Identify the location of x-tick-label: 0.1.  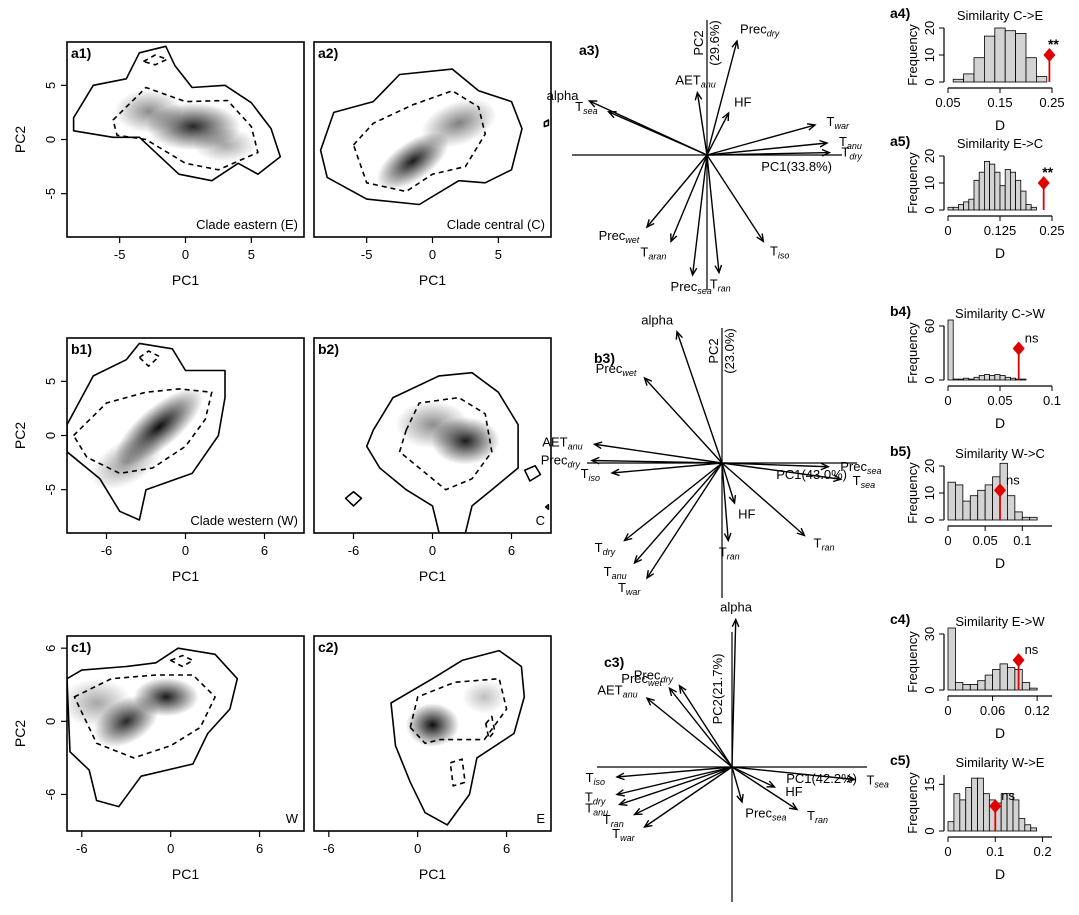
(1052, 400).